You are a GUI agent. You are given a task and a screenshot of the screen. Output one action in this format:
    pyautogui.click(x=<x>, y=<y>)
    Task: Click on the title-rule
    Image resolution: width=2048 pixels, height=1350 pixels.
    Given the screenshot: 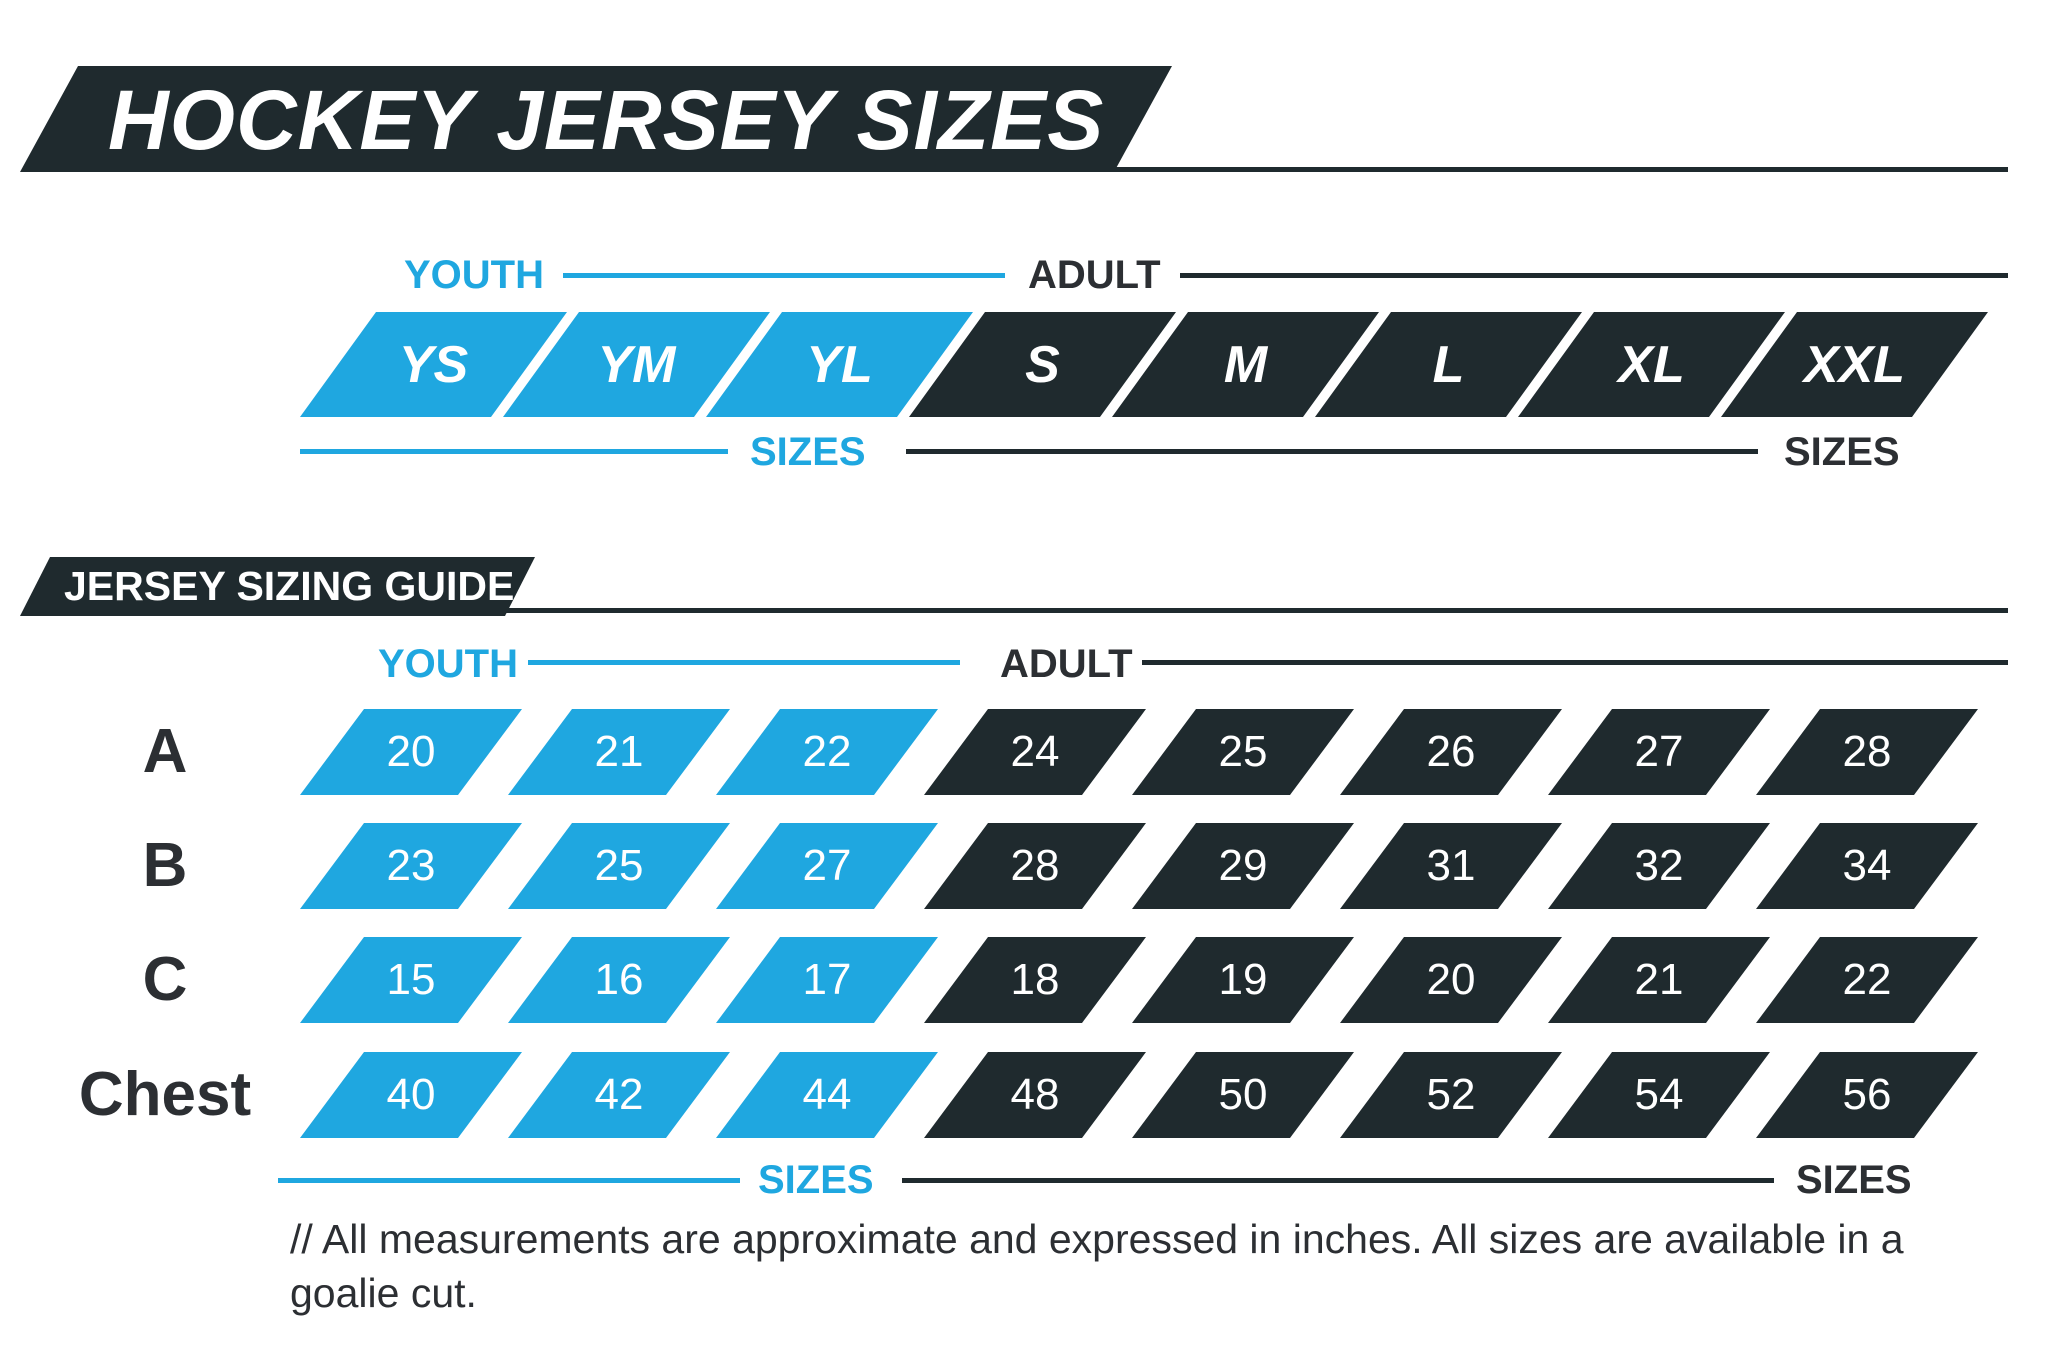 What is the action you would take?
    pyautogui.click(x=1559, y=169)
    